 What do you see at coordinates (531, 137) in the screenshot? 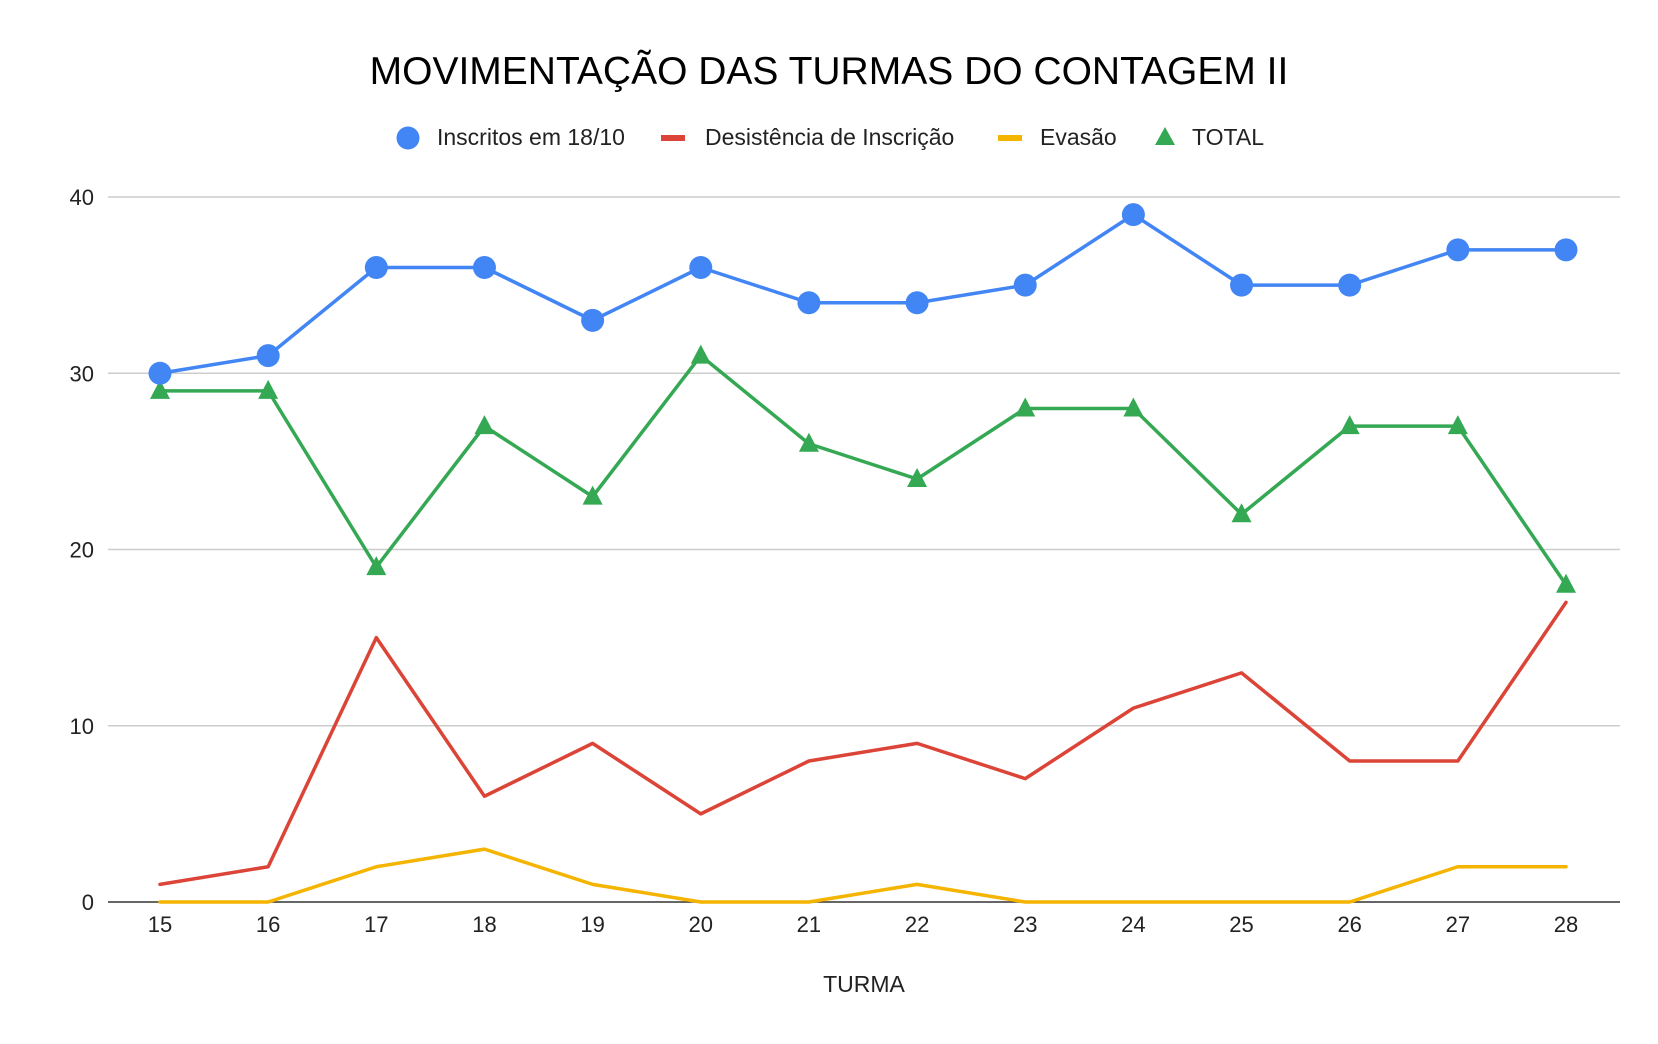
I see `legend-label: Inscritos em 18/10` at bounding box center [531, 137].